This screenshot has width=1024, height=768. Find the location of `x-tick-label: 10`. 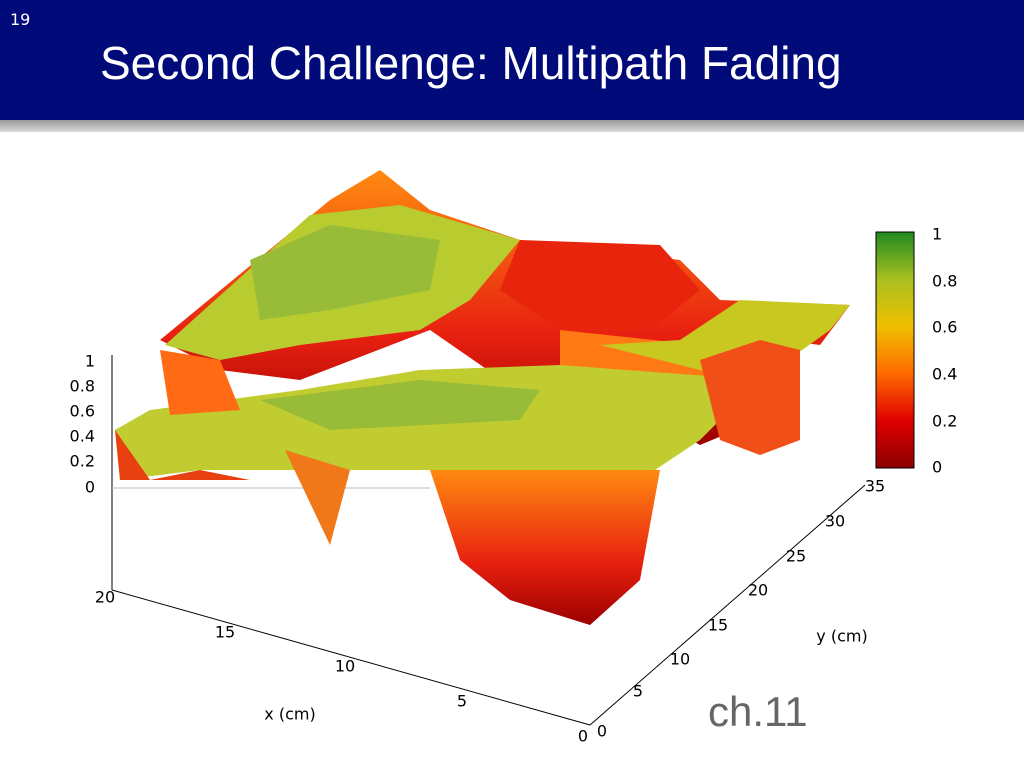

x-tick-label: 10 is located at coordinates (345, 666).